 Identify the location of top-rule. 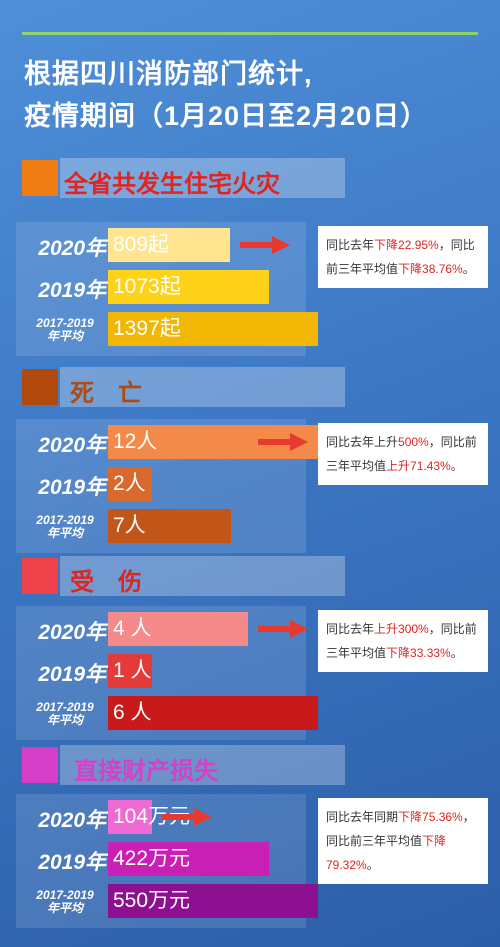
(250, 33).